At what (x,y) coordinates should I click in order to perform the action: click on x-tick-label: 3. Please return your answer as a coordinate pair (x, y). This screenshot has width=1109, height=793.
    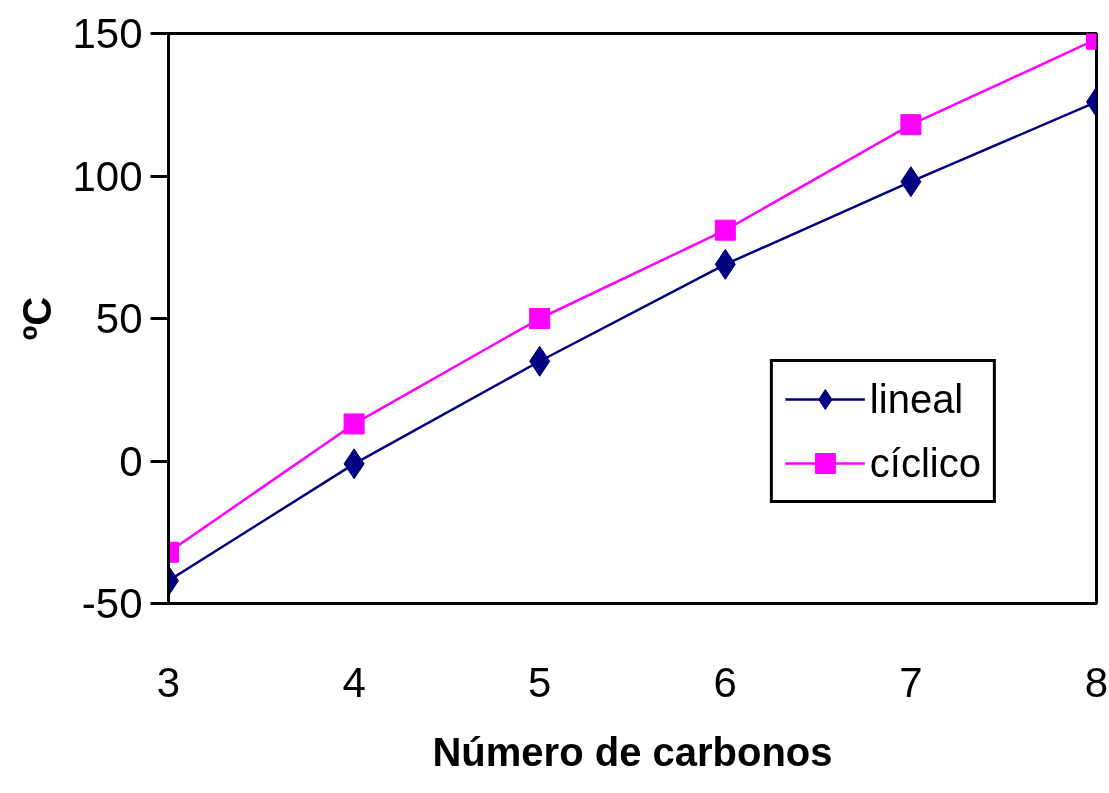
    Looking at the image, I should click on (168, 682).